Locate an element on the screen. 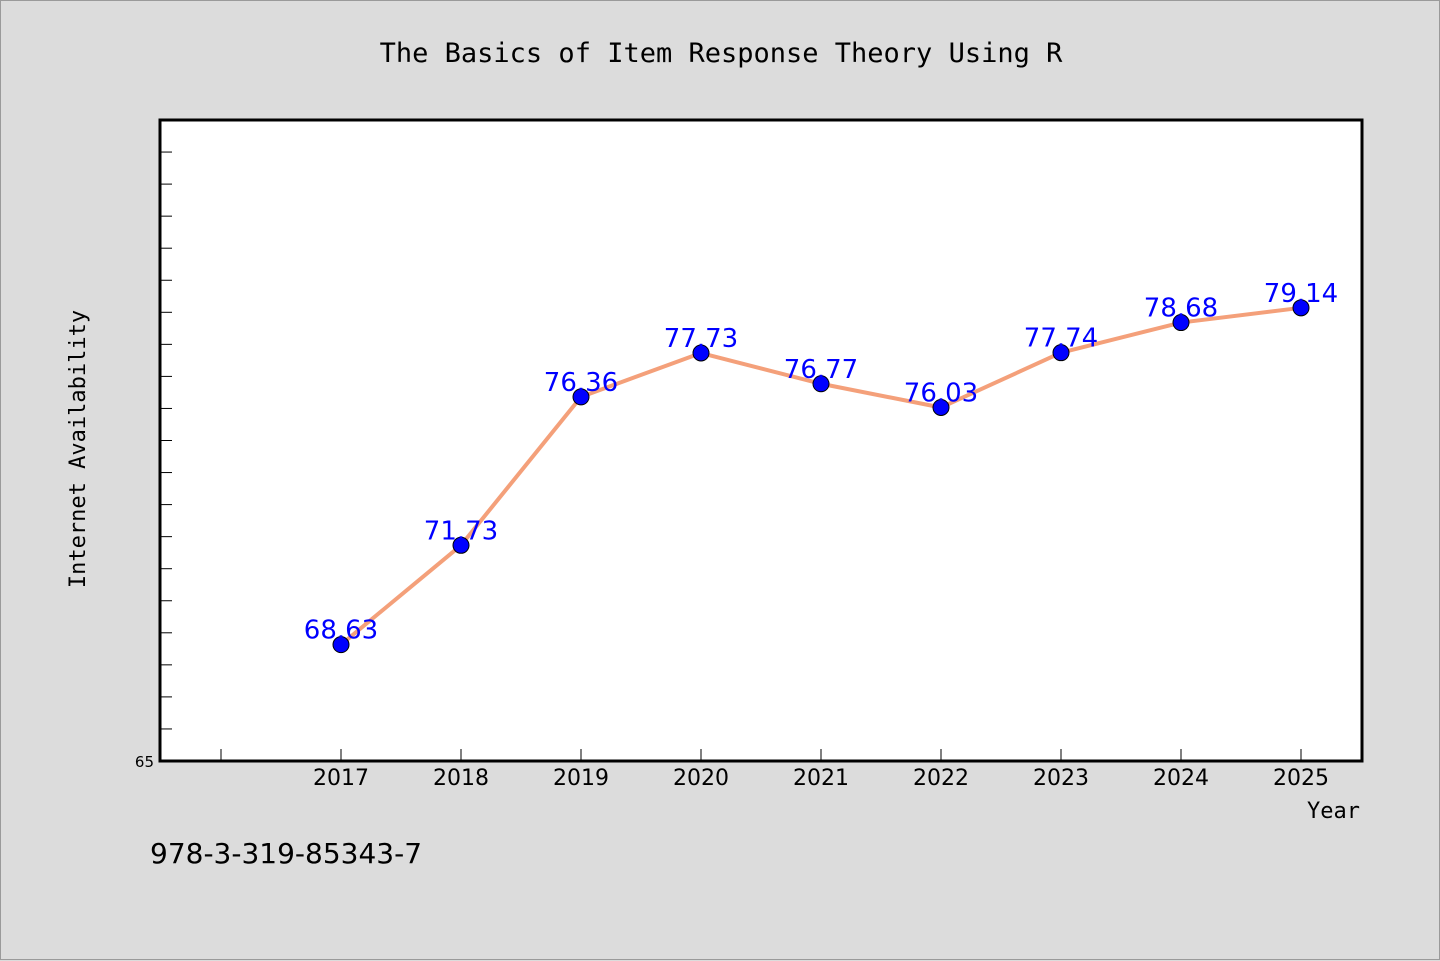 Image resolution: width=1440 pixels, height=961 pixels. x-tick-label: 2025 is located at coordinates (1301, 778).